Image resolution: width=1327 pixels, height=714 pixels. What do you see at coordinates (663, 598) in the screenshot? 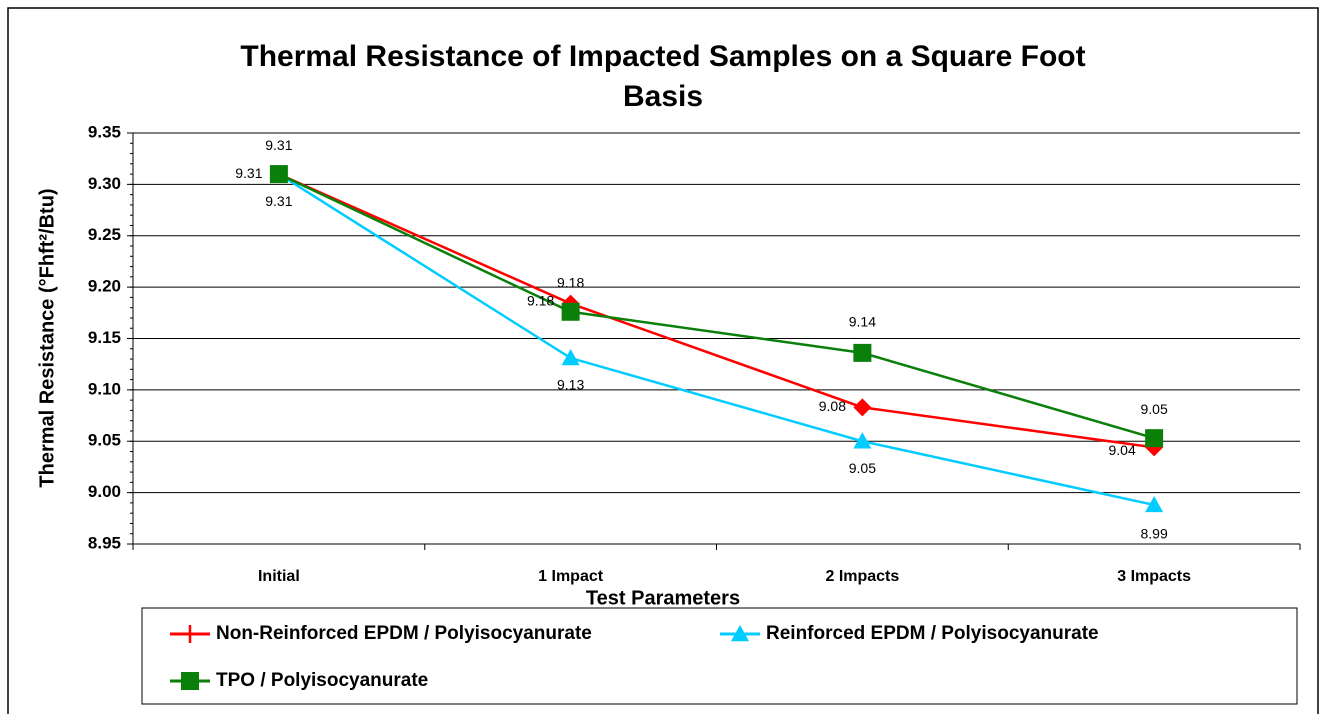
I see `x-axis-title: Test Parameters` at bounding box center [663, 598].